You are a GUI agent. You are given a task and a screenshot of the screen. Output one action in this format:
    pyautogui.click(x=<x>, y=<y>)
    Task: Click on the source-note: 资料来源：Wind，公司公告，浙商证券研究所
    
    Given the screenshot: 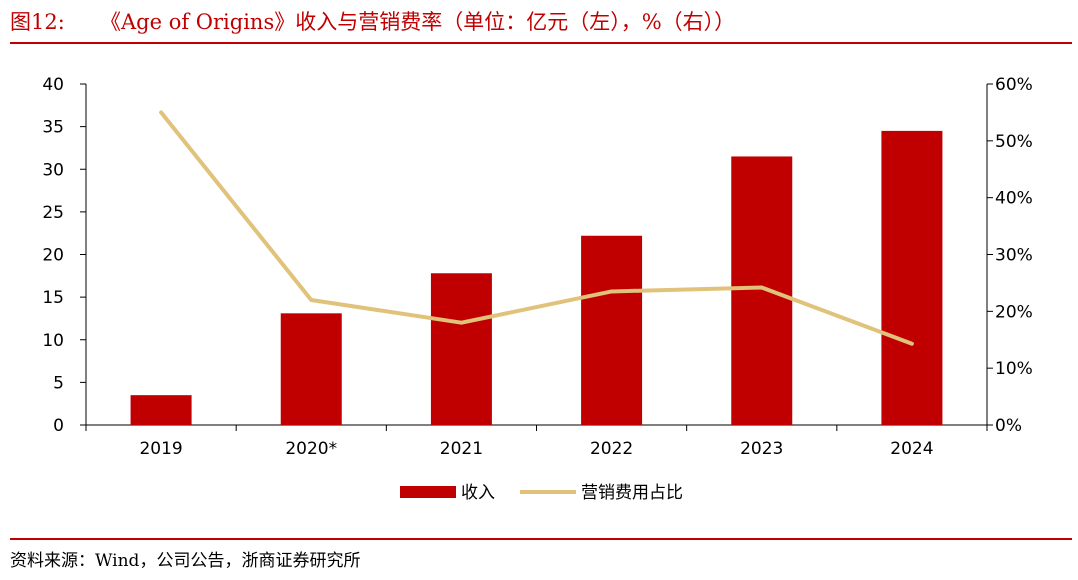 What is the action you would take?
    pyautogui.click(x=185, y=561)
    